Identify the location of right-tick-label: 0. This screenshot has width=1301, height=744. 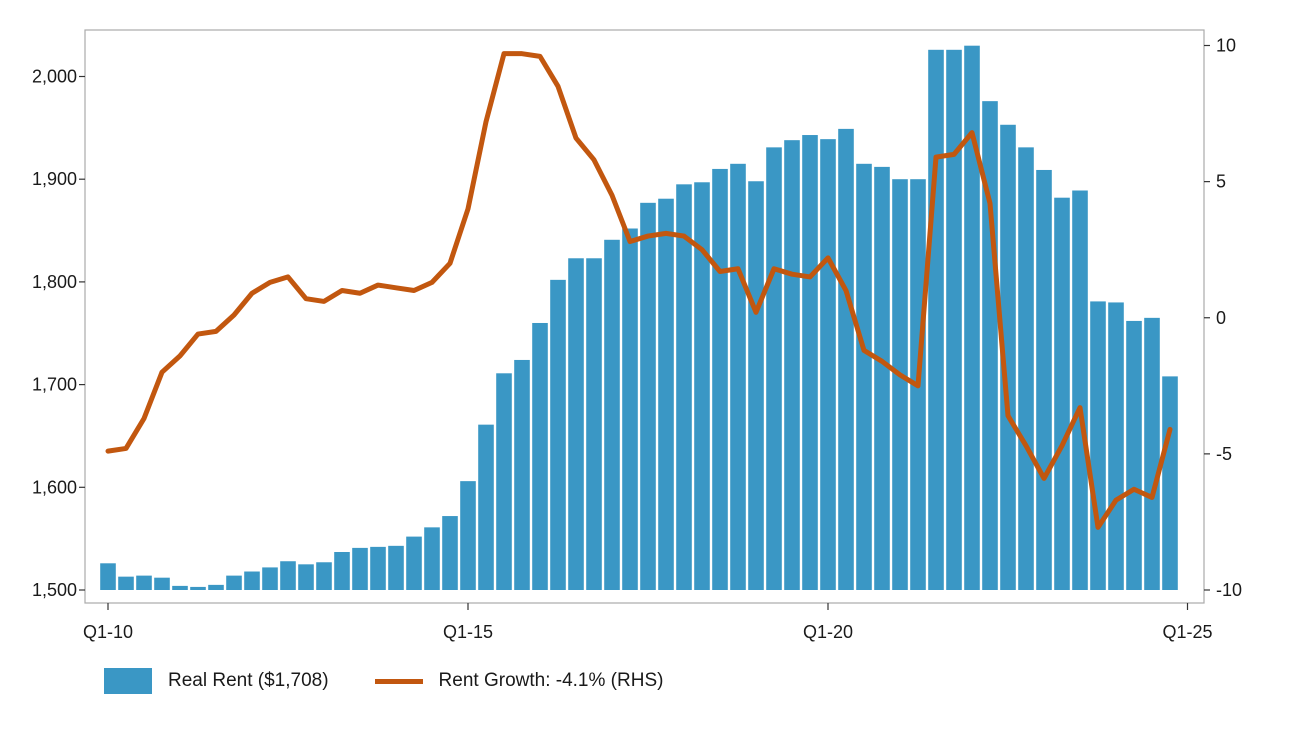
(1221, 318).